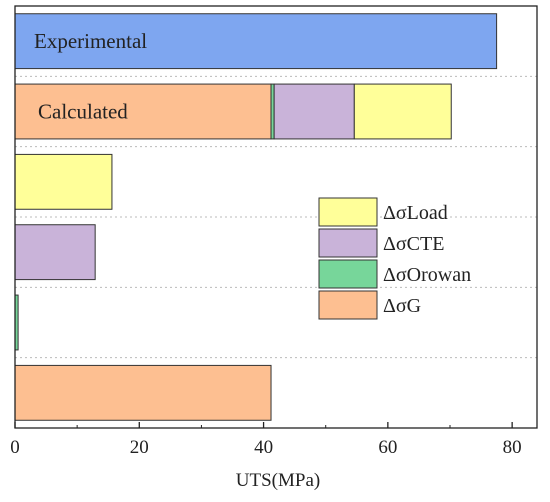 This screenshot has width=550, height=502. I want to click on legend-label-load: ΔσLoad, so click(415, 213).